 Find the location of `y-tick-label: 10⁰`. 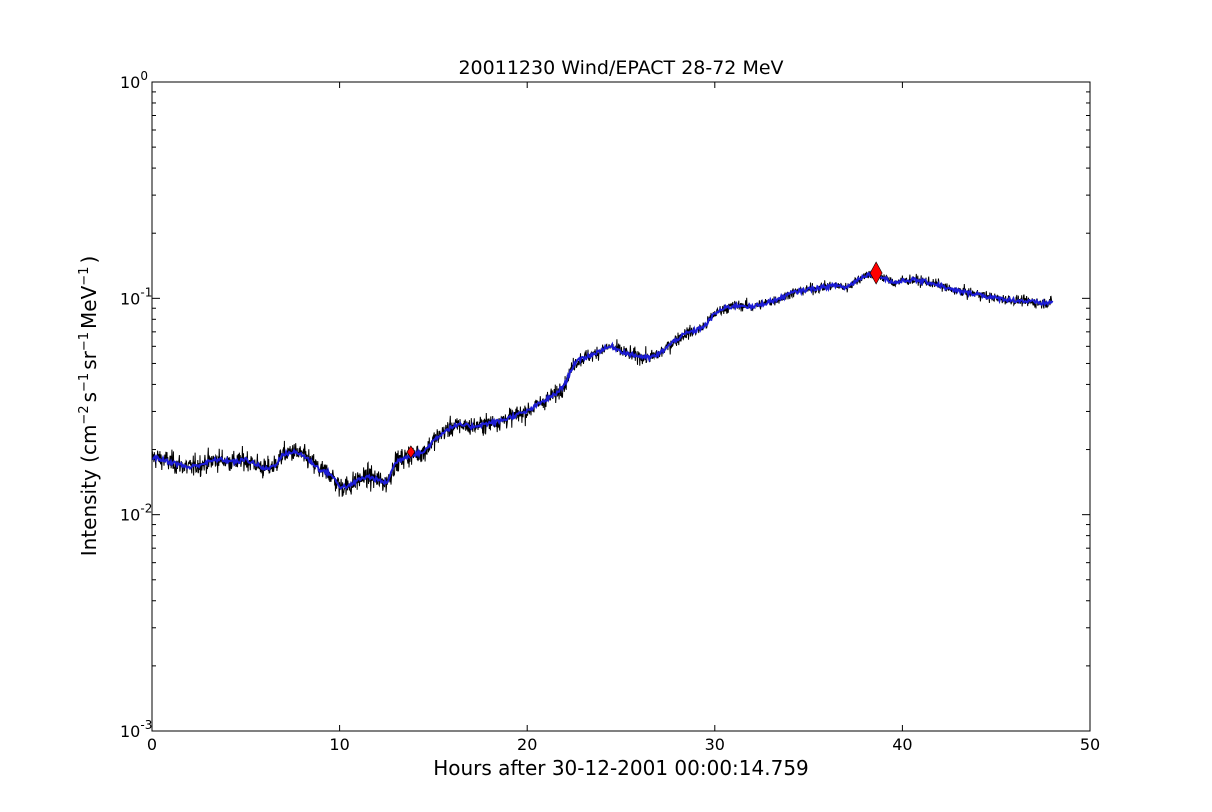

y-tick-label: 10⁰ is located at coordinates (134, 80).